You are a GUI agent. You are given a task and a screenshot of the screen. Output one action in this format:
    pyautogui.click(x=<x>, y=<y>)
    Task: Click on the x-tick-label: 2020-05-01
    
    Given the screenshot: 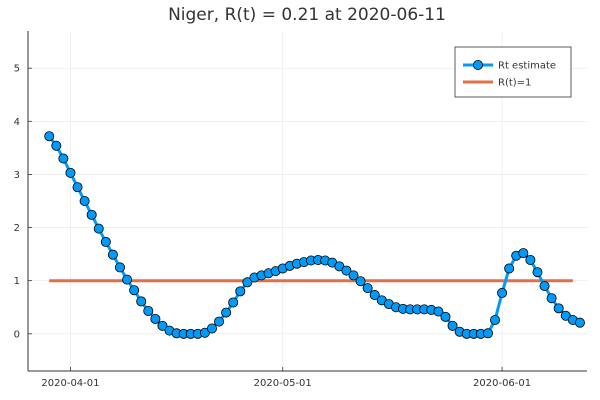 What is the action you would take?
    pyautogui.click(x=283, y=383)
    